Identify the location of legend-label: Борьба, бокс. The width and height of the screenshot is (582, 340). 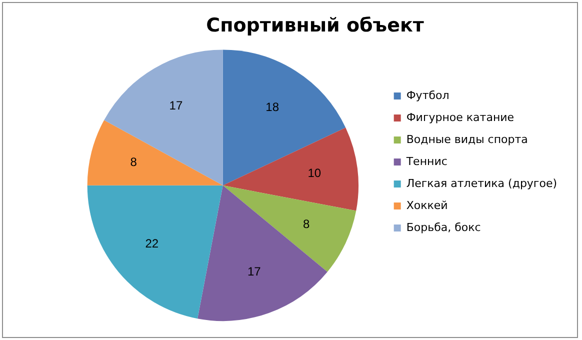
(443, 227).